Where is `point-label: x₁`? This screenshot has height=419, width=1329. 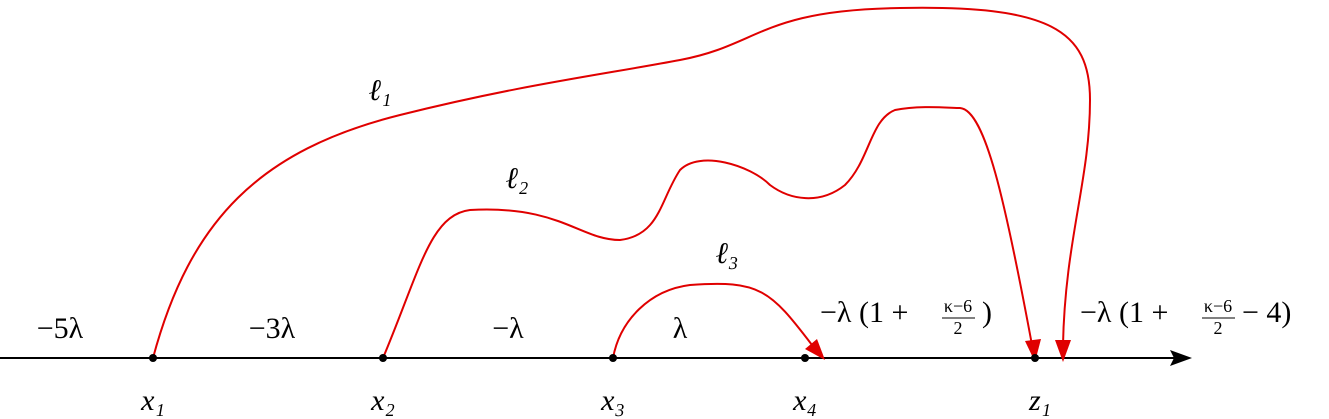
point-label: x₁ is located at coordinates (152, 400).